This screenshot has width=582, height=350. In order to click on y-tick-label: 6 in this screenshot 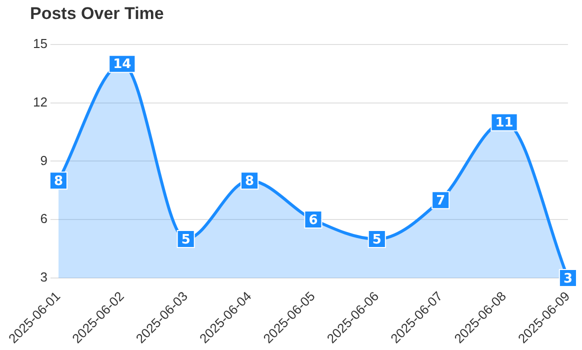, I will do `click(44, 218)`.